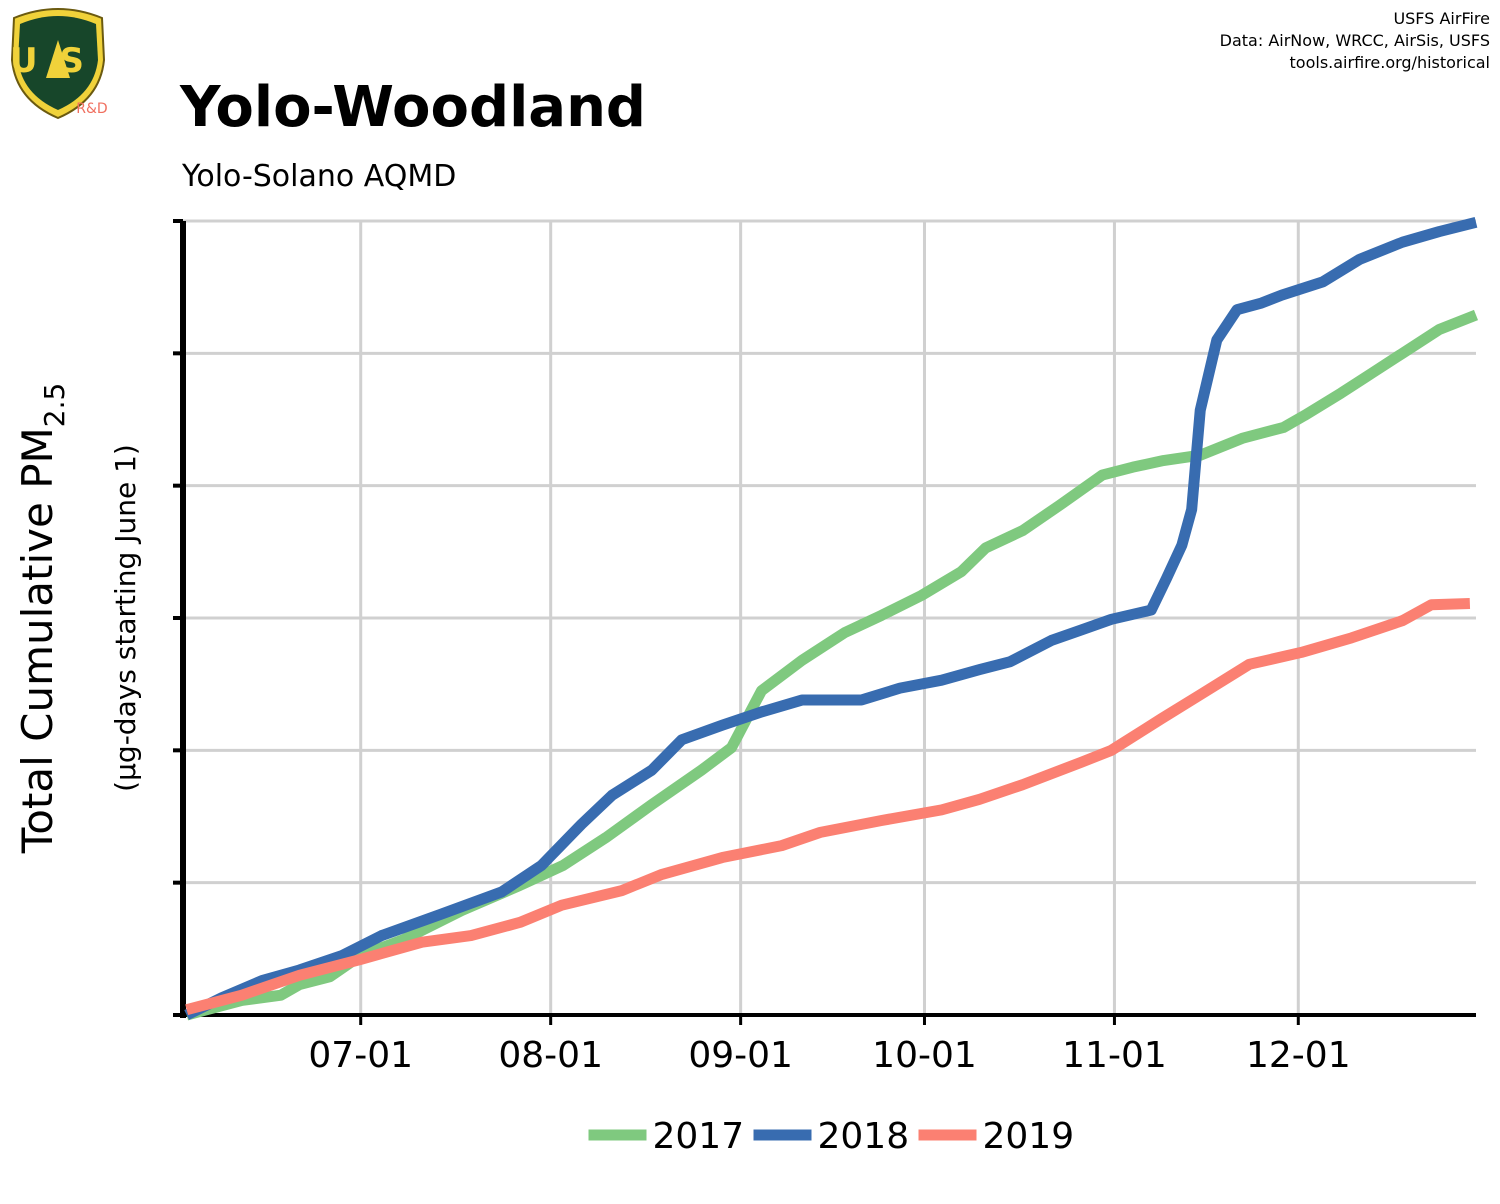 The width and height of the screenshot is (1500, 1204). I want to click on legend-label: 2017, so click(699, 1136).